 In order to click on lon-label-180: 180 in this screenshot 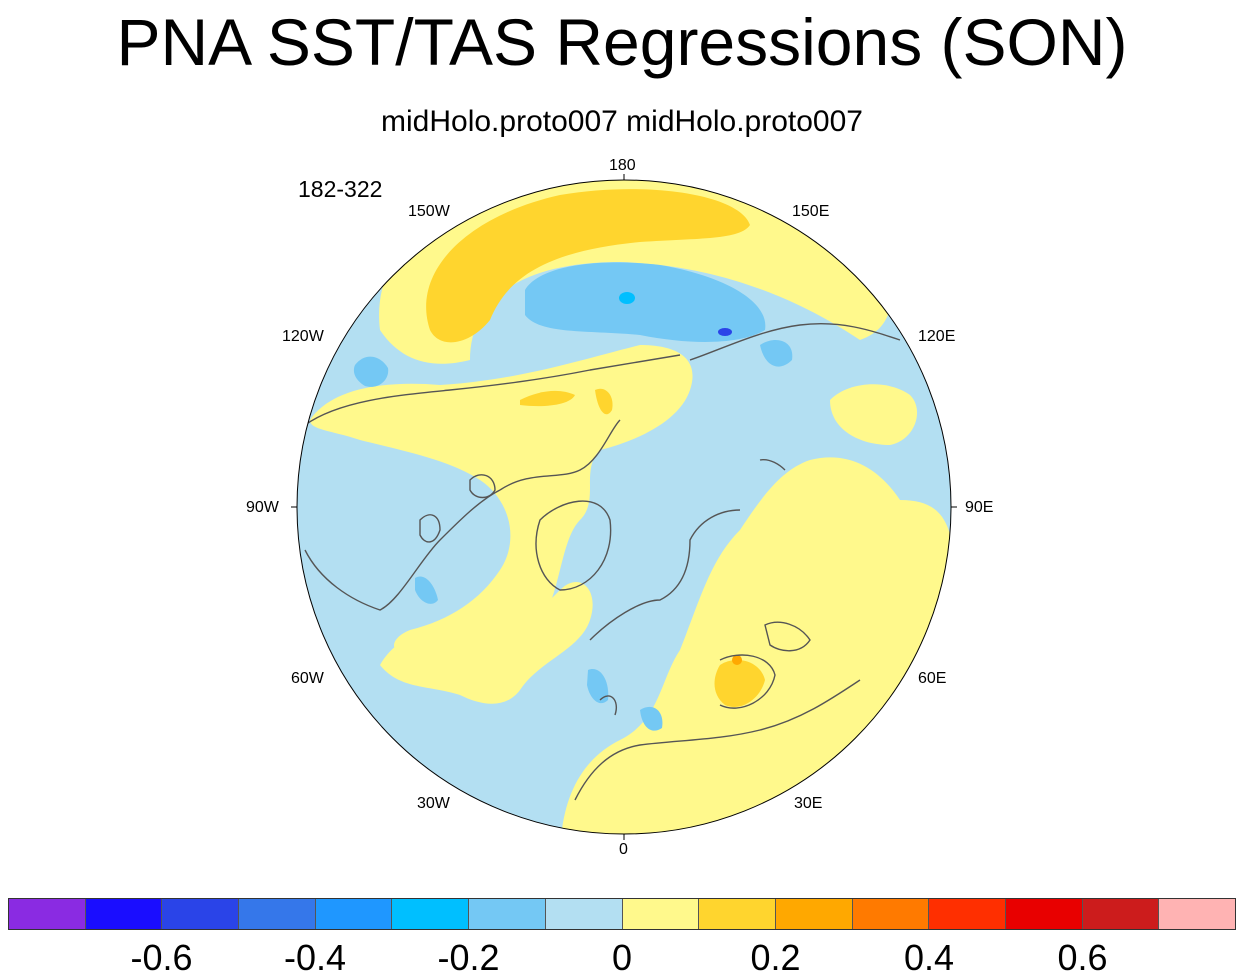, I will do `click(622, 165)`.